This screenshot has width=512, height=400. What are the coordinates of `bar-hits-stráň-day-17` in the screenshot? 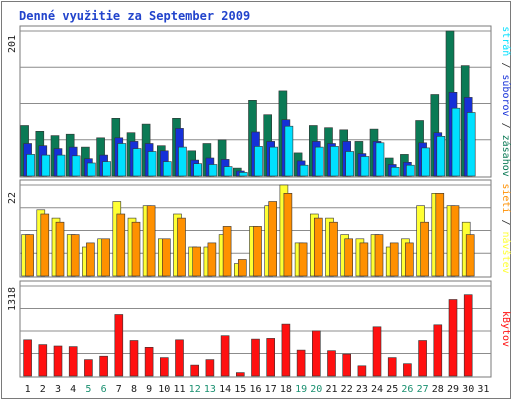 It's located at (274, 161).